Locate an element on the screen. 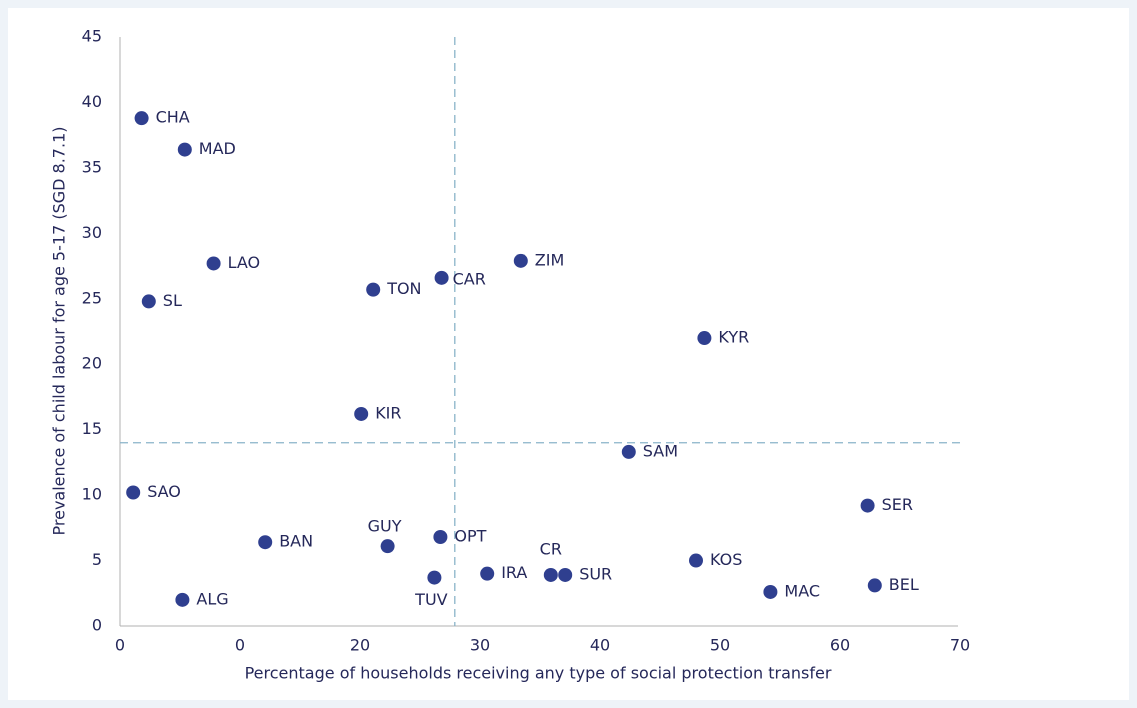 The height and width of the screenshot is (708, 1137). point-label: ZIM is located at coordinates (549, 259).